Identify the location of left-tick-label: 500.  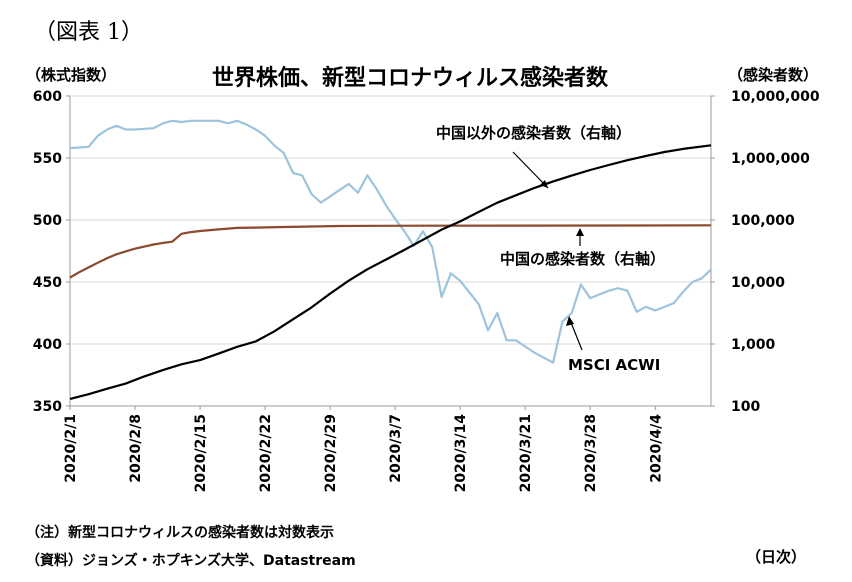
(47, 221).